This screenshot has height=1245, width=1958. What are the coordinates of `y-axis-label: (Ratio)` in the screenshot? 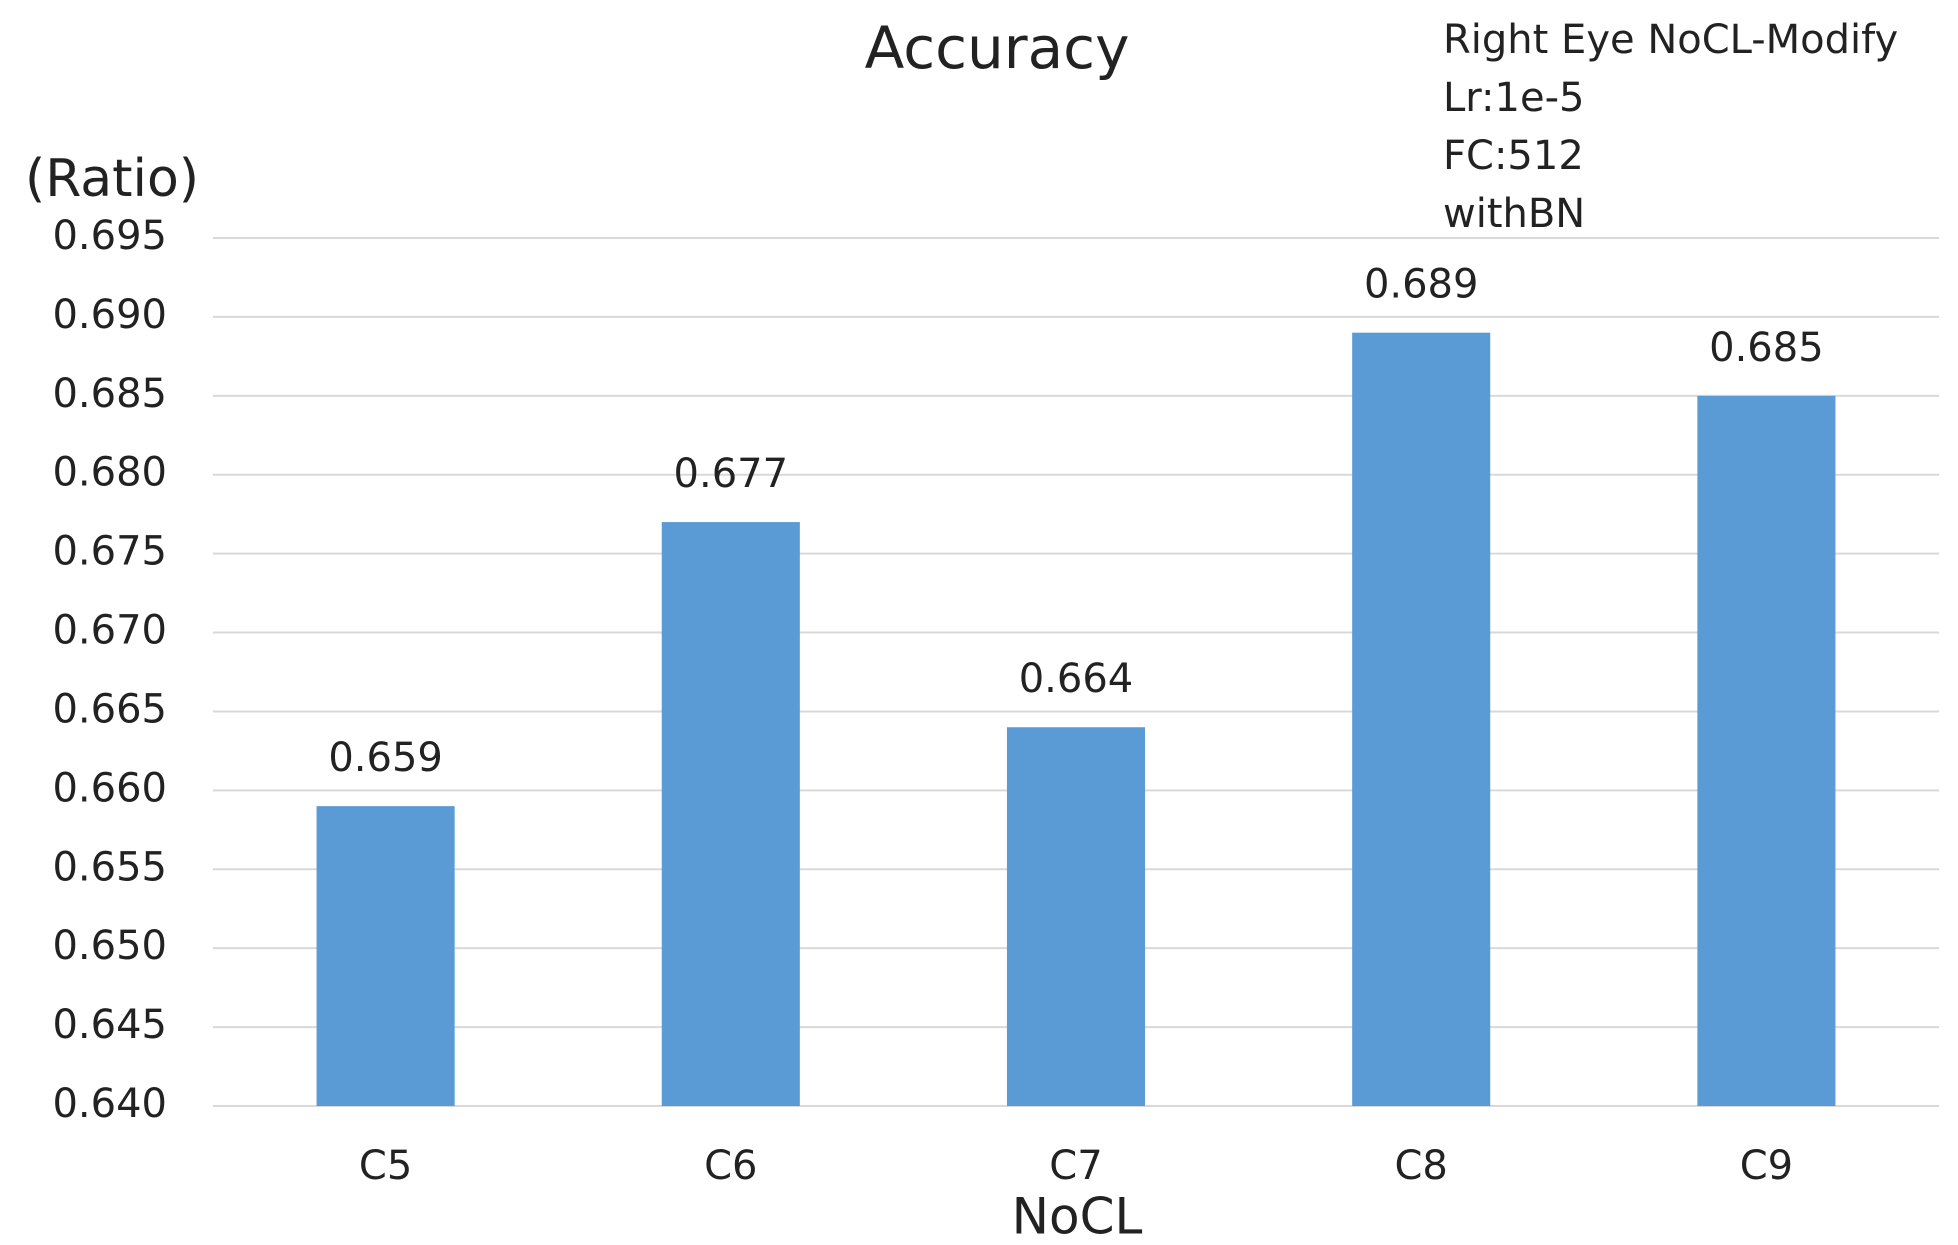 It's located at (112, 179).